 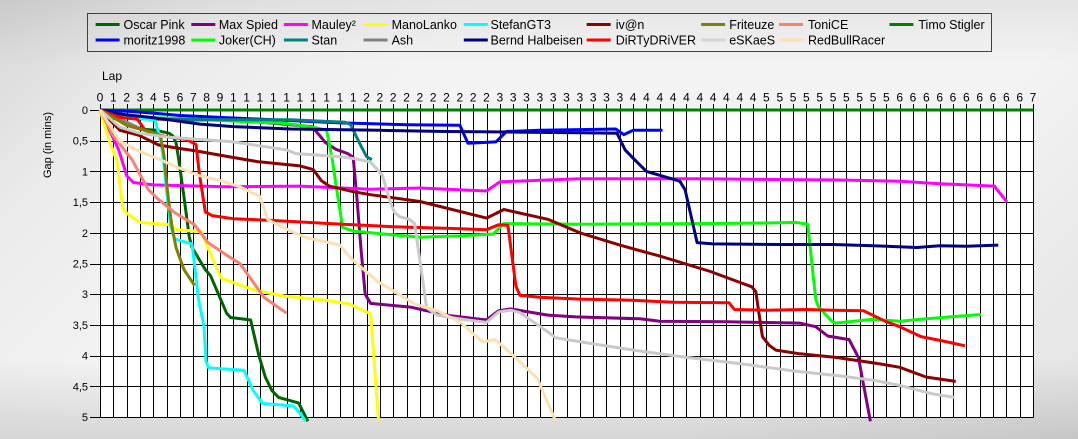 What do you see at coordinates (80, 142) in the screenshot?
I see `svg-text: 0,5` at bounding box center [80, 142].